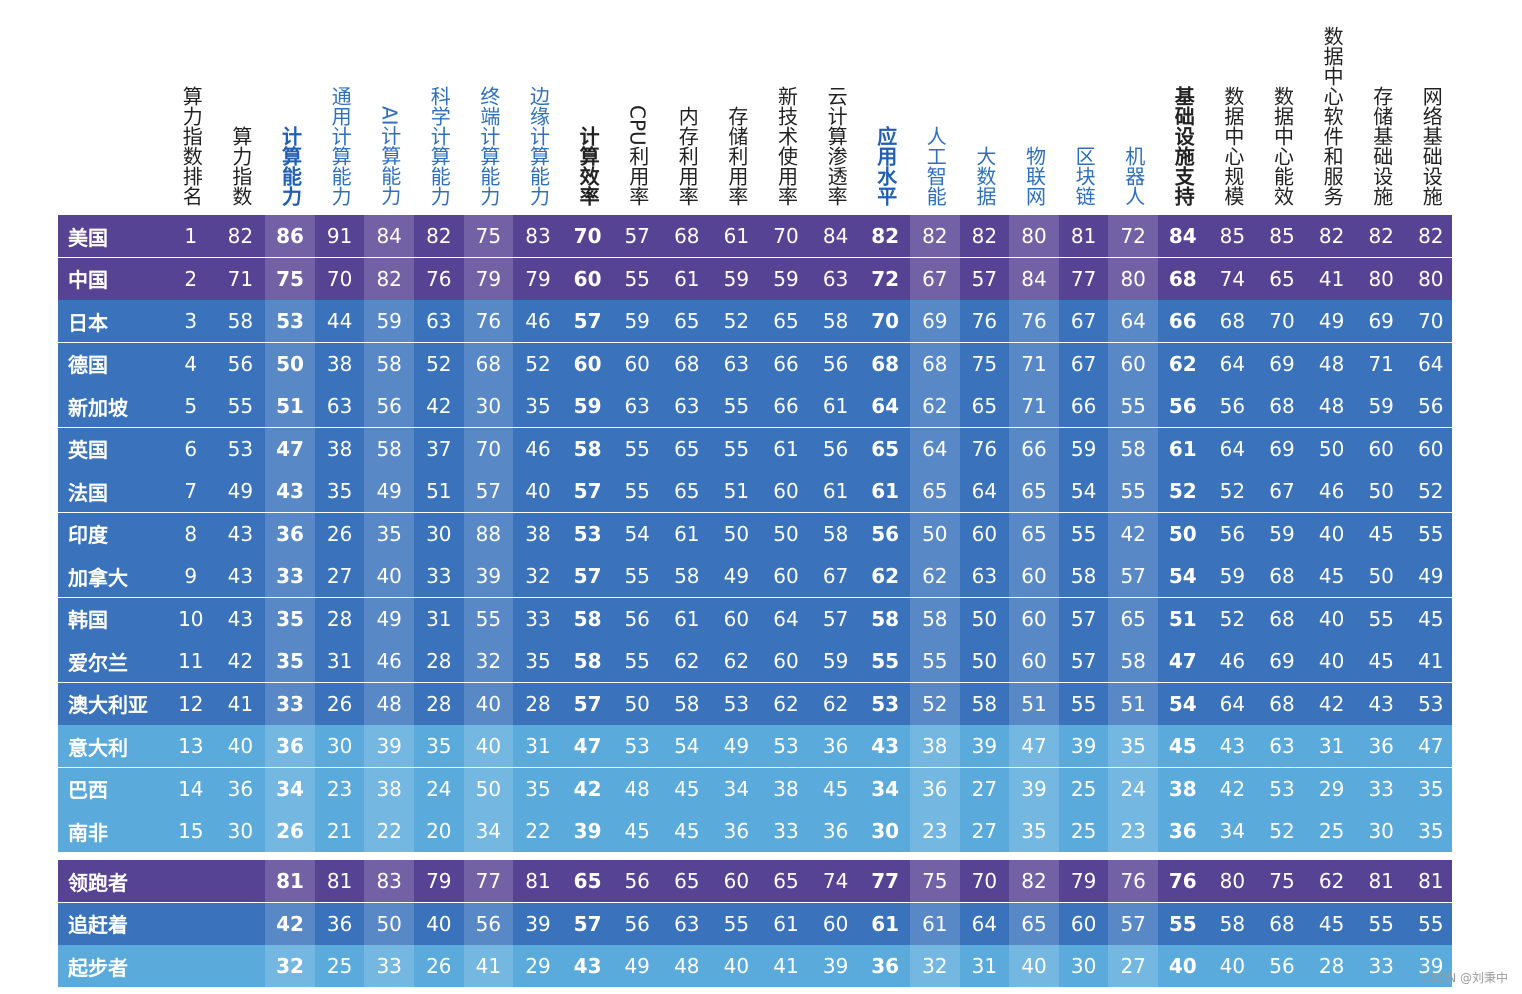 The width and height of the screenshot is (1522, 994). What do you see at coordinates (339, 576) in the screenshot?
I see `table-cell: 27` at bounding box center [339, 576].